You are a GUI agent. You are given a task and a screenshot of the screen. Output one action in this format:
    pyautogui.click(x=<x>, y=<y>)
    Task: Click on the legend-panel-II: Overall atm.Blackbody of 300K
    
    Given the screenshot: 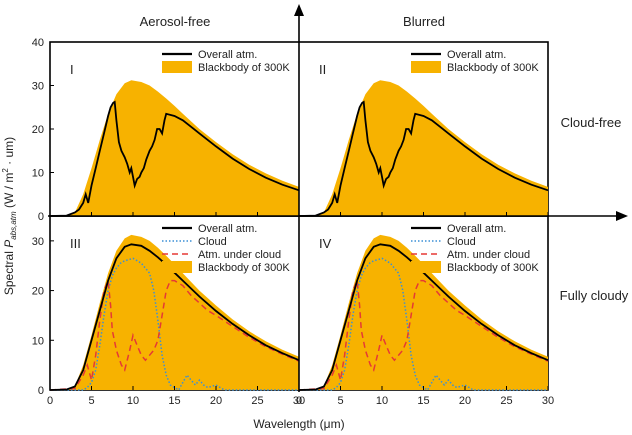 What is the action you would take?
    pyautogui.click(x=475, y=61)
    